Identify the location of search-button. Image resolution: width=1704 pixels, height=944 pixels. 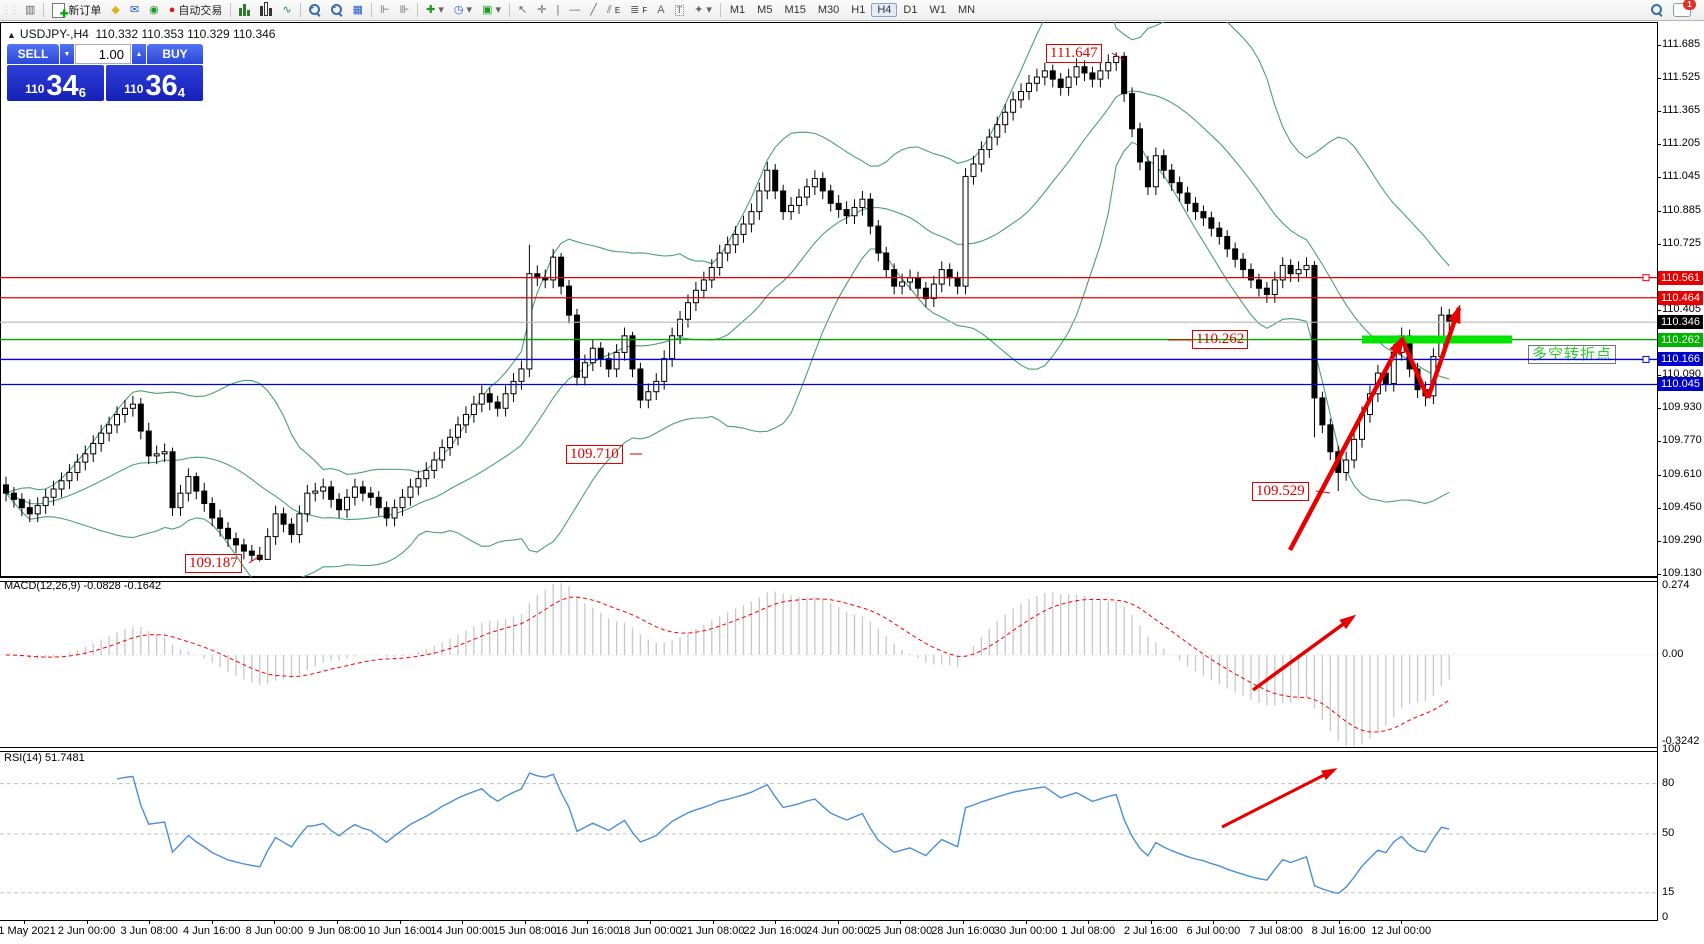
(1657, 10).